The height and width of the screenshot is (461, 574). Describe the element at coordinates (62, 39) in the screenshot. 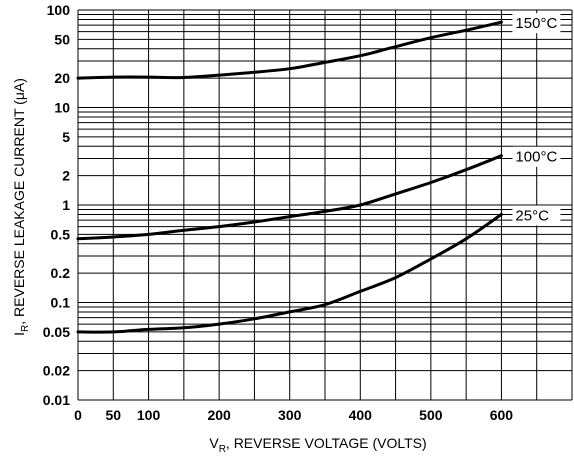

I see `y-tick-label: 50` at that location.